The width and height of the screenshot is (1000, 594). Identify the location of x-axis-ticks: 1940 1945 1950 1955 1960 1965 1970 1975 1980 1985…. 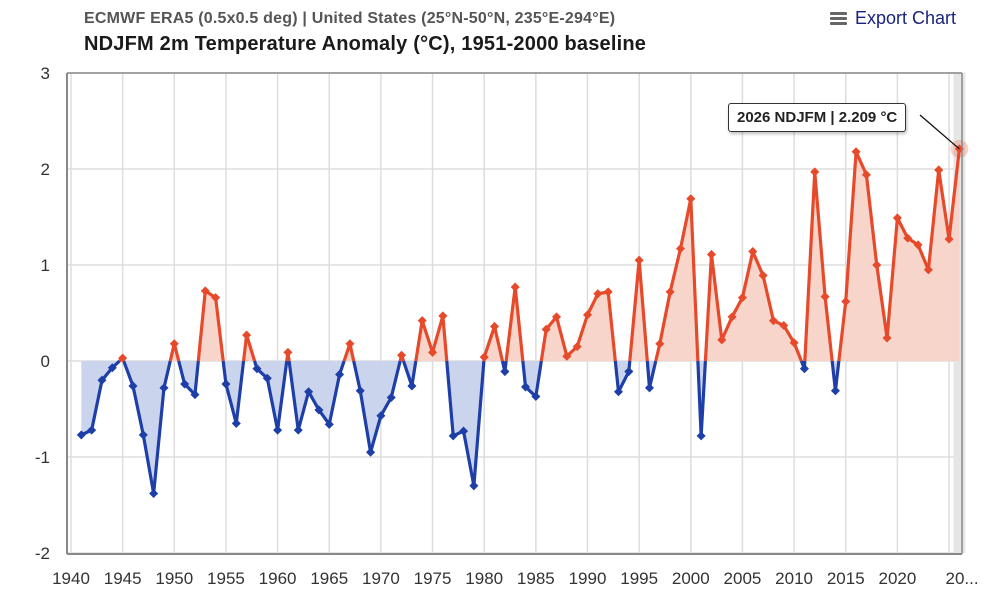
(515, 578).